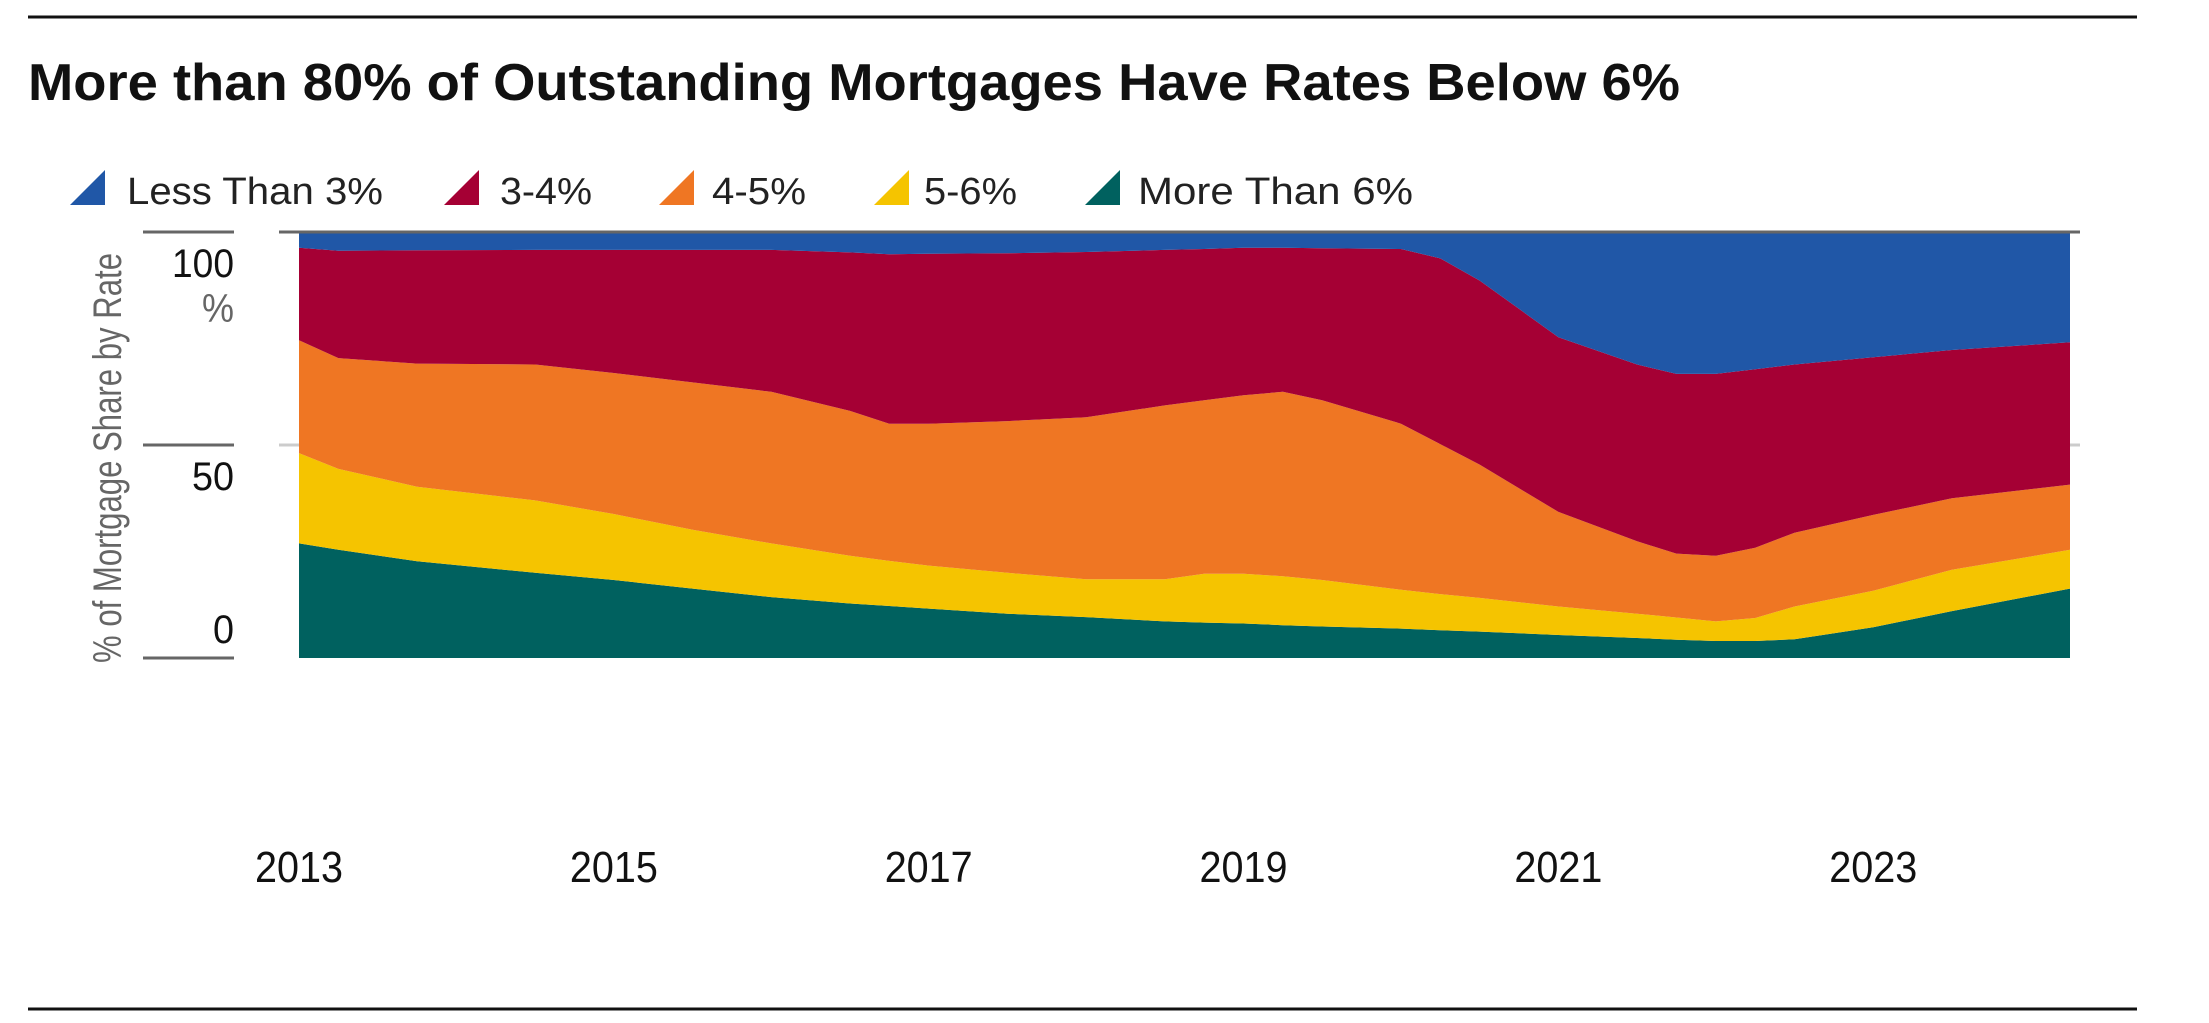 The image size is (2209, 1023). Describe the element at coordinates (1275, 192) in the screenshot. I see `legend-label: More Than 6%` at that location.